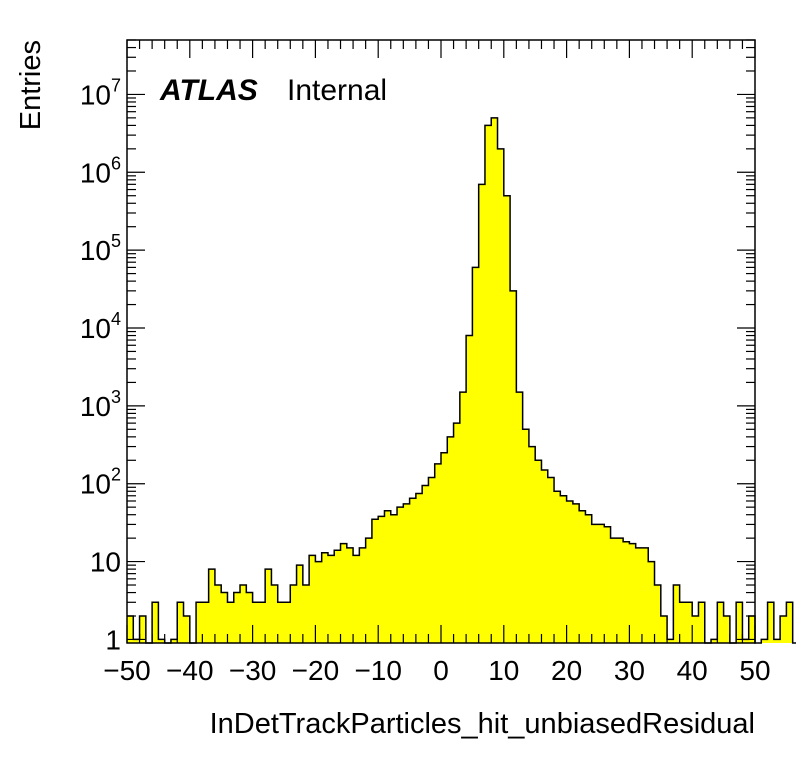 Image resolution: width=796 pixels, height=772 pixels. I want to click on y-tick-label: 10, so click(105, 562).